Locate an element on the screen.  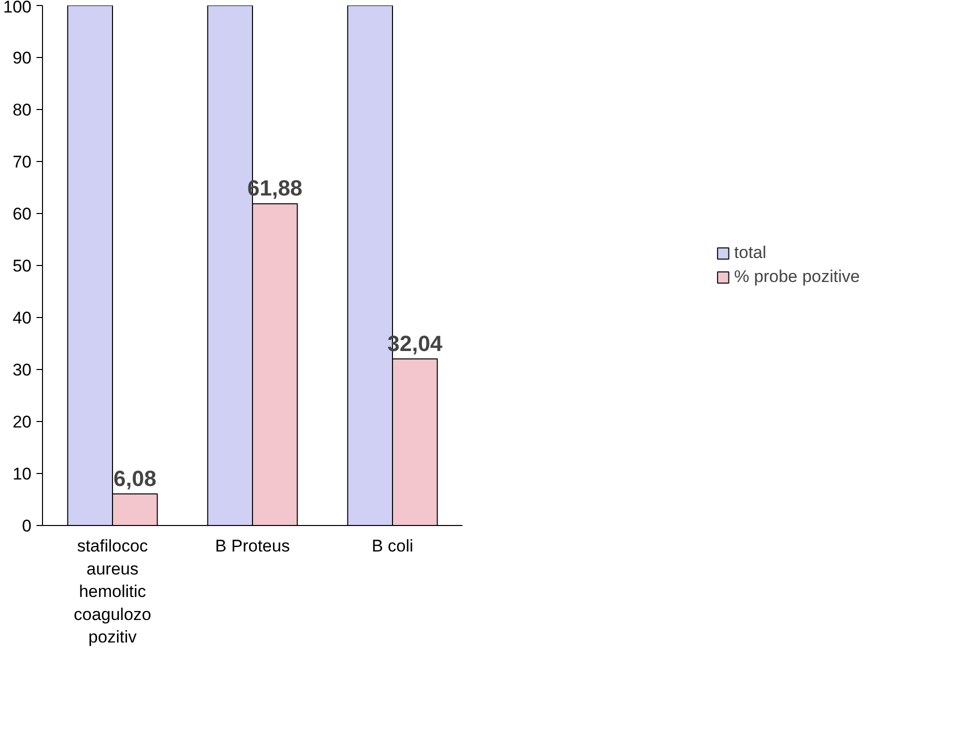
y-tick-label: 100 is located at coordinates (17, 8).